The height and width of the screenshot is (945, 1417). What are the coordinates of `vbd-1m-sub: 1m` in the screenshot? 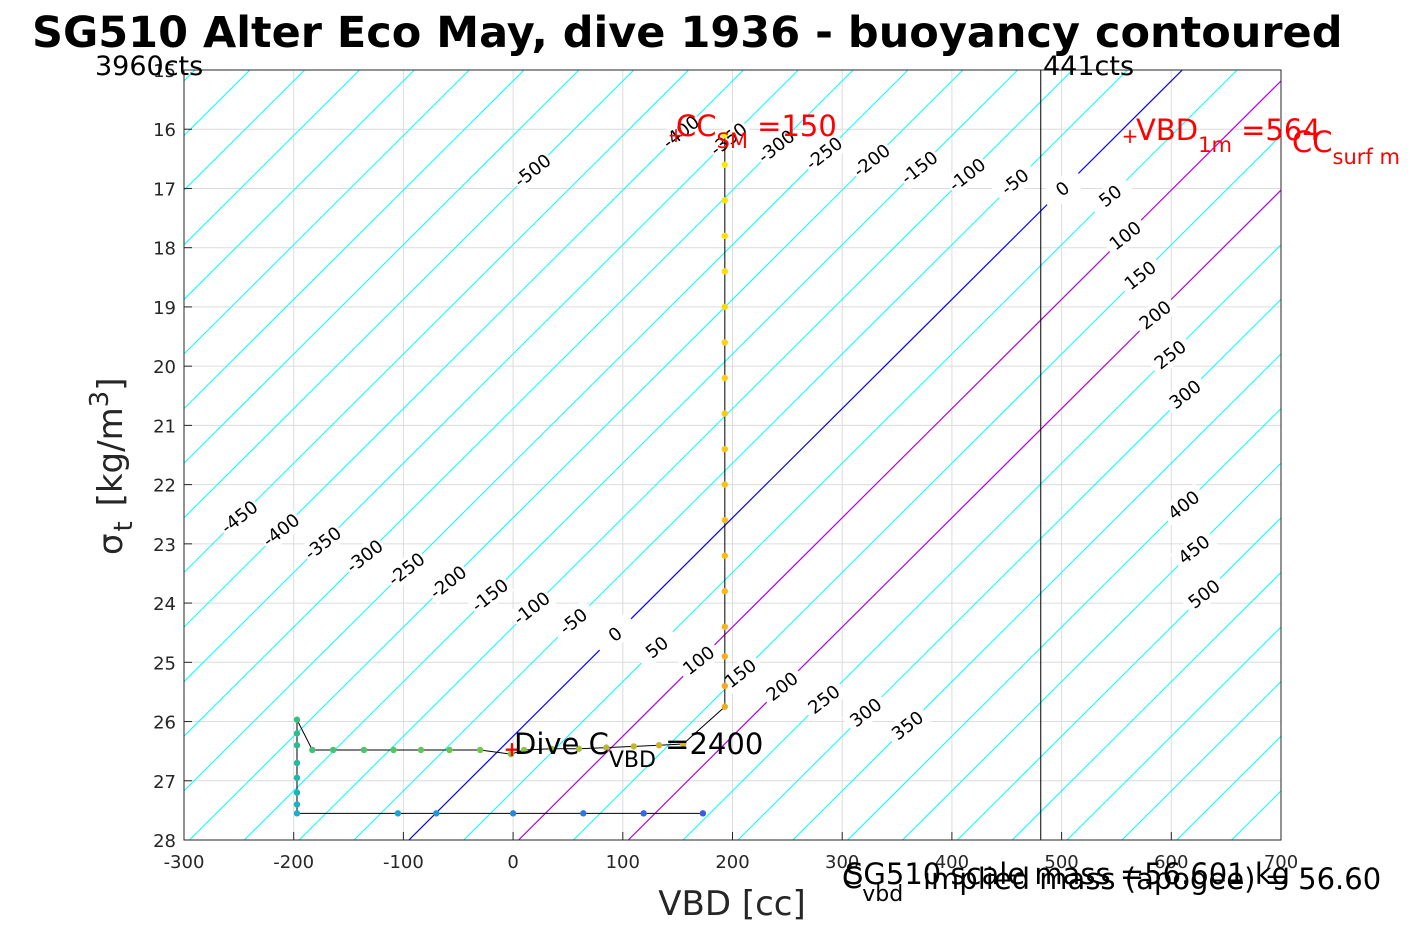 It's located at (1215, 145).